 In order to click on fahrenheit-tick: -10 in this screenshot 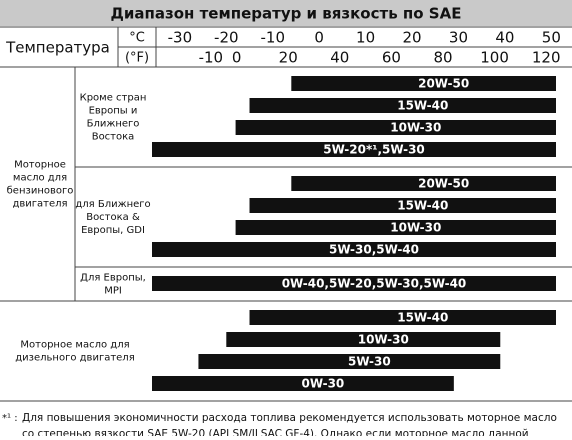, I will do `click(211, 58)`.